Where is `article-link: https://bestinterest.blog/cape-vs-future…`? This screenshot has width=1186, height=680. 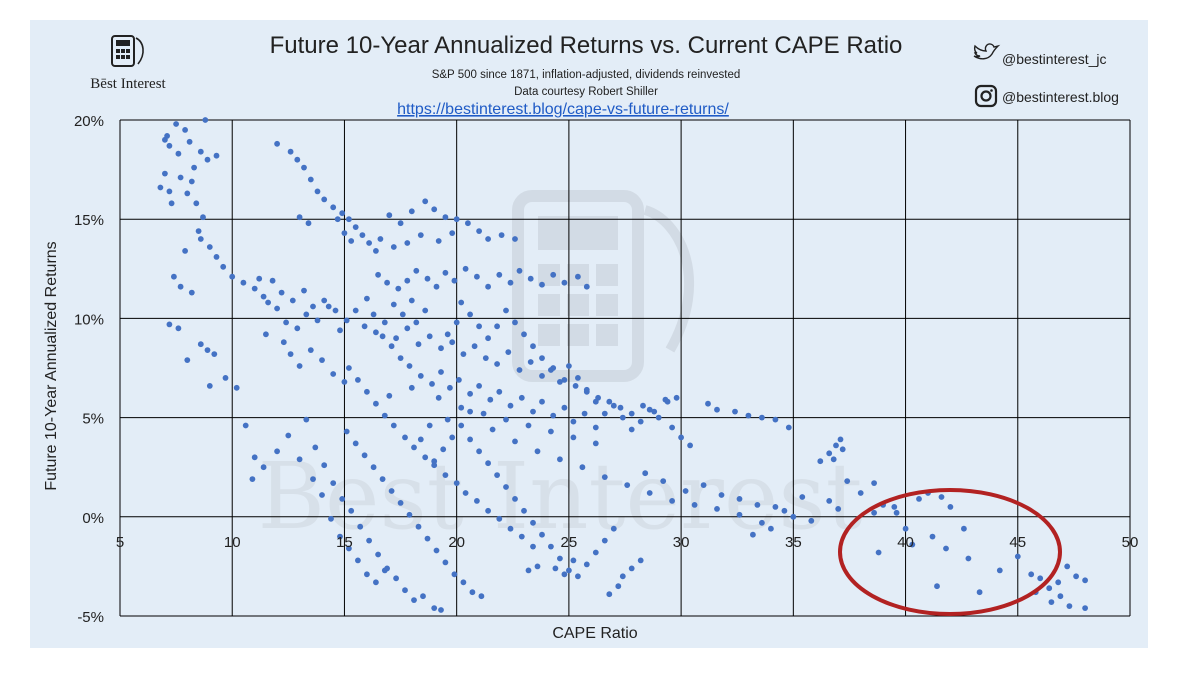
article-link: https://bestinterest.blog/cape-vs-future… is located at coordinates (563, 109).